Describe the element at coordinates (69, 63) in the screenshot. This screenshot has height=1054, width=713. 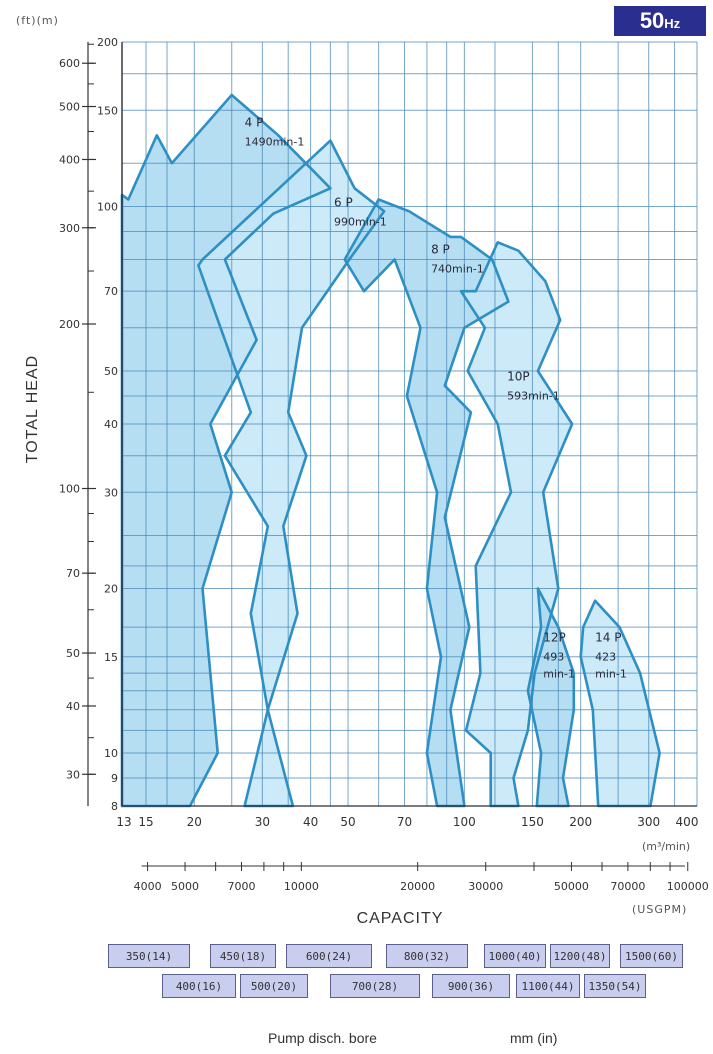
I see `ft-tick-9: 600` at that location.